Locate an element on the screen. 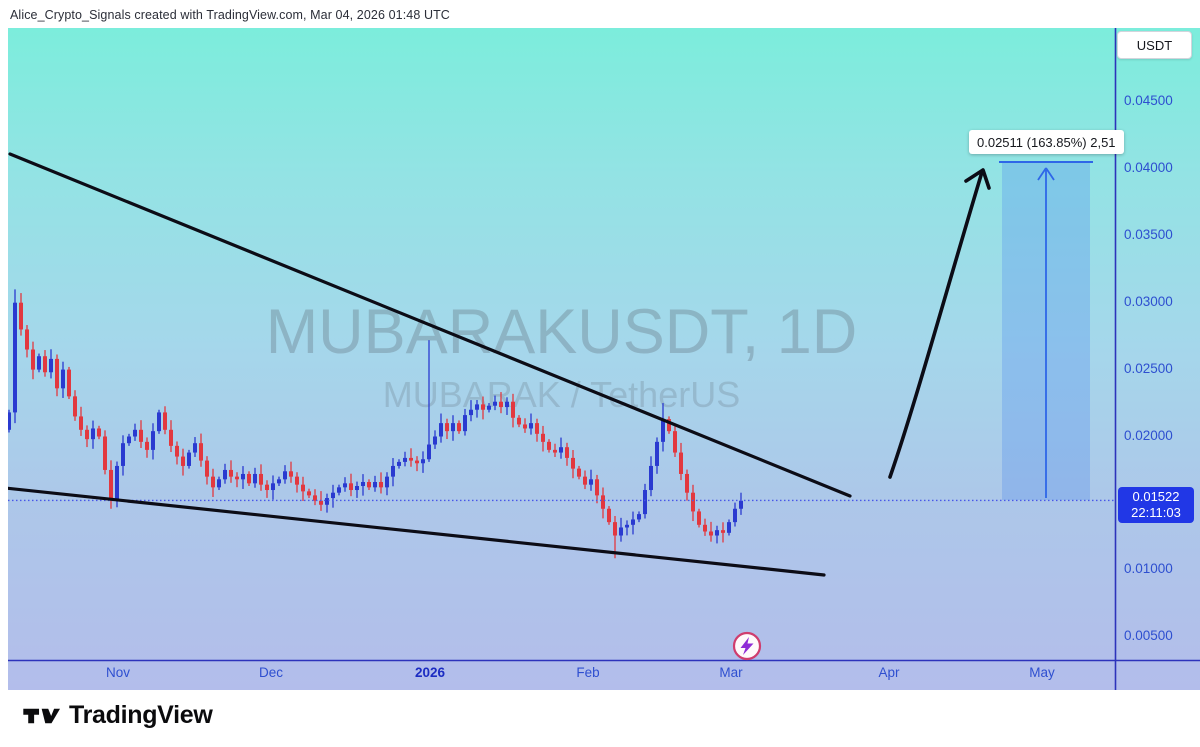 The height and width of the screenshot is (747, 1200). price-tick-label: 0.02500 is located at coordinates (1148, 368).